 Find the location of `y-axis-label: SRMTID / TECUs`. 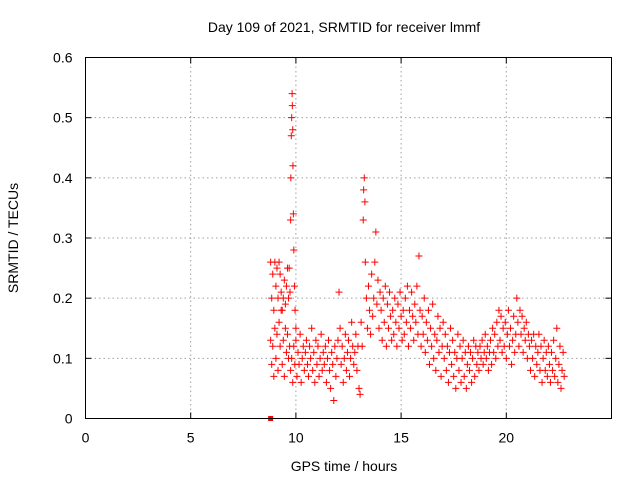

y-axis-label: SRMTID / TECUs is located at coordinates (13, 238).